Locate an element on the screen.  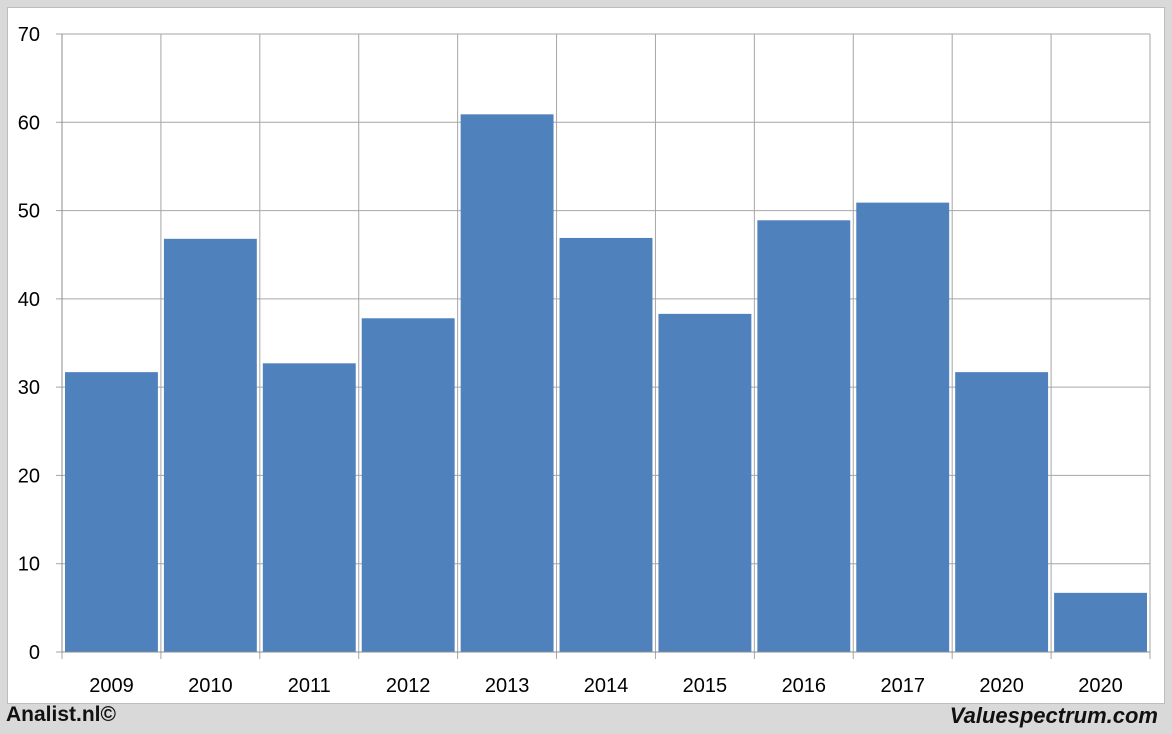
y-tick-label: 70 is located at coordinates (29, 35).